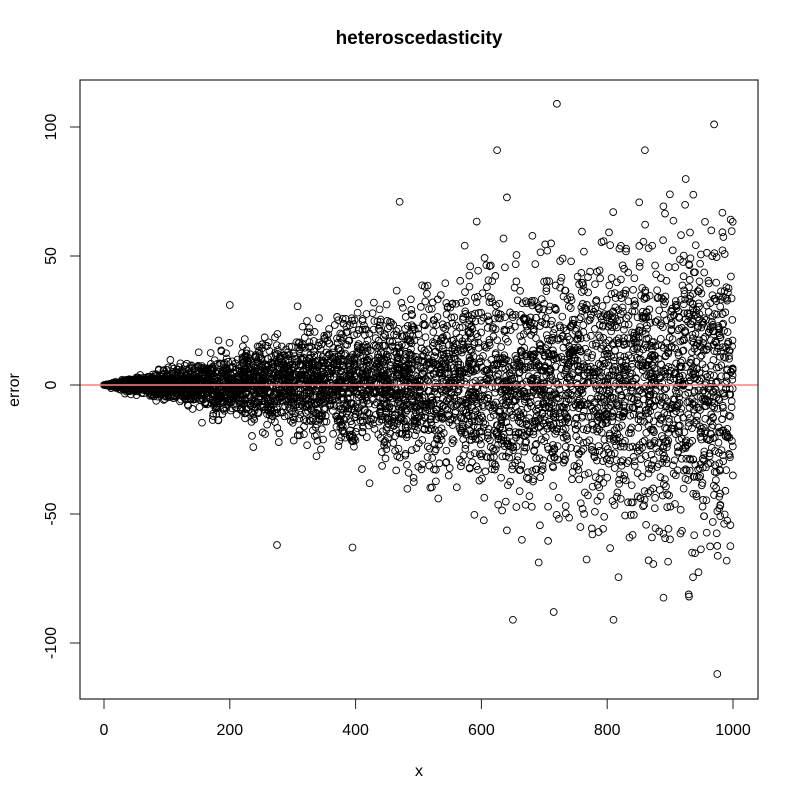  I want to click on y-tick-label: -100, so click(51, 643).